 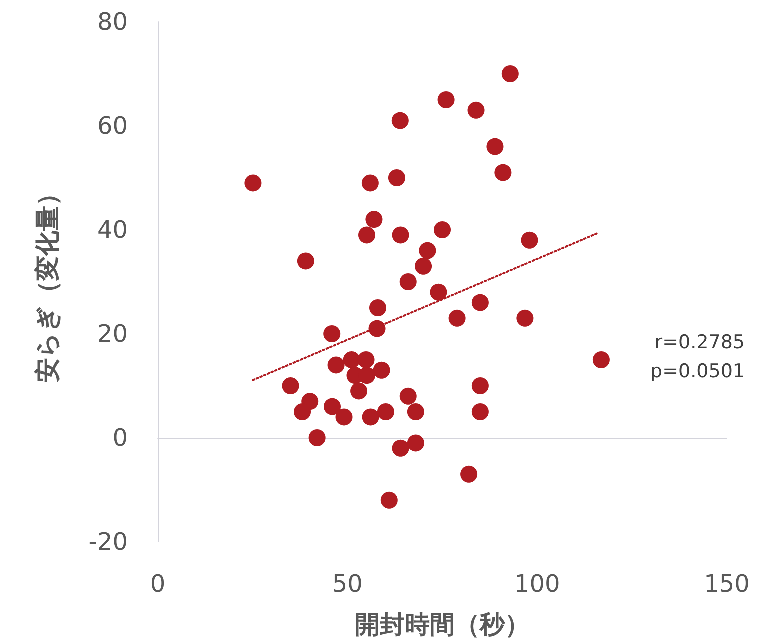 I want to click on y-tick-label: 80, so click(x=112, y=22).